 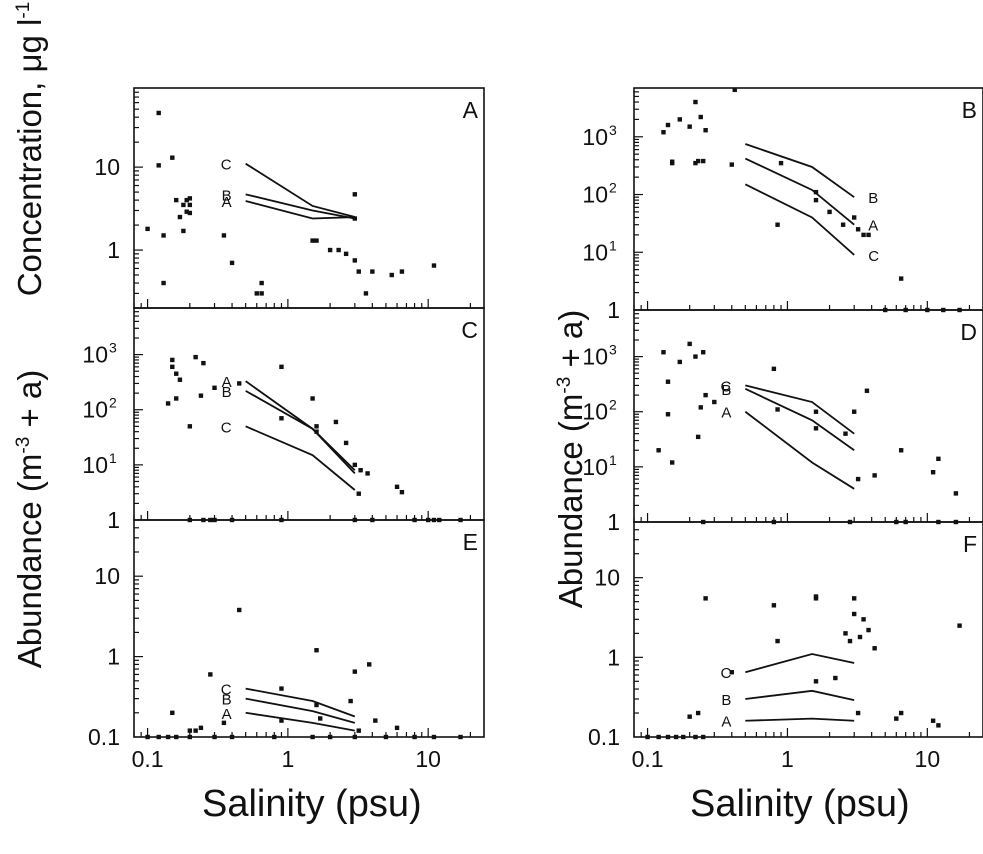 What do you see at coordinates (29, 561) in the screenshot?
I see `y-axis-label-abundance-left-pre: Abundance (m` at bounding box center [29, 561].